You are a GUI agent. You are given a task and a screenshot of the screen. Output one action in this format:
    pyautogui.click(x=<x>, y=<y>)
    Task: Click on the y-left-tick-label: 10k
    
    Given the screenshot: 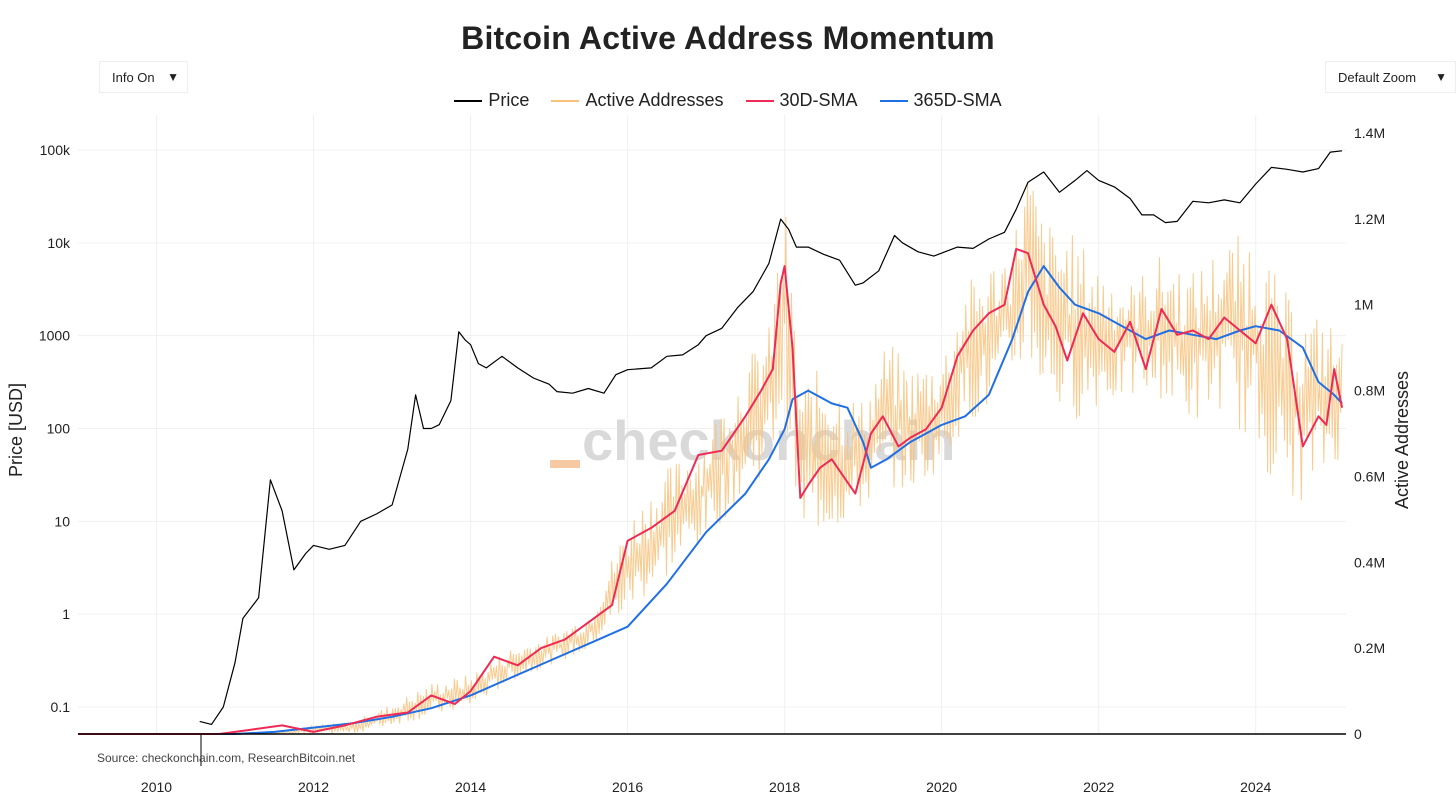 What is the action you would take?
    pyautogui.click(x=59, y=243)
    